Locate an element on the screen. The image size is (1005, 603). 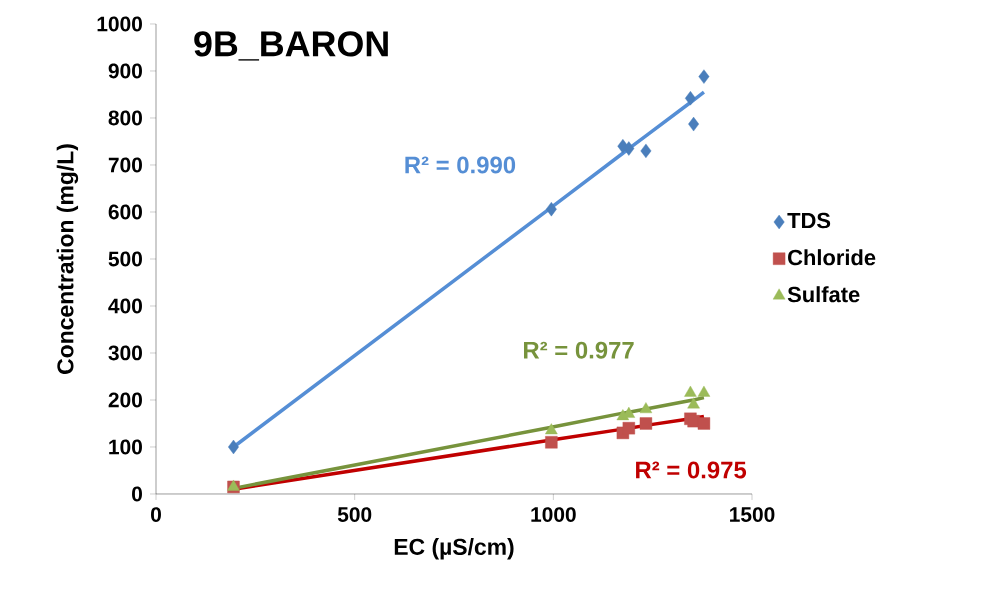
y-tick-label: 600 is located at coordinates (125, 212).